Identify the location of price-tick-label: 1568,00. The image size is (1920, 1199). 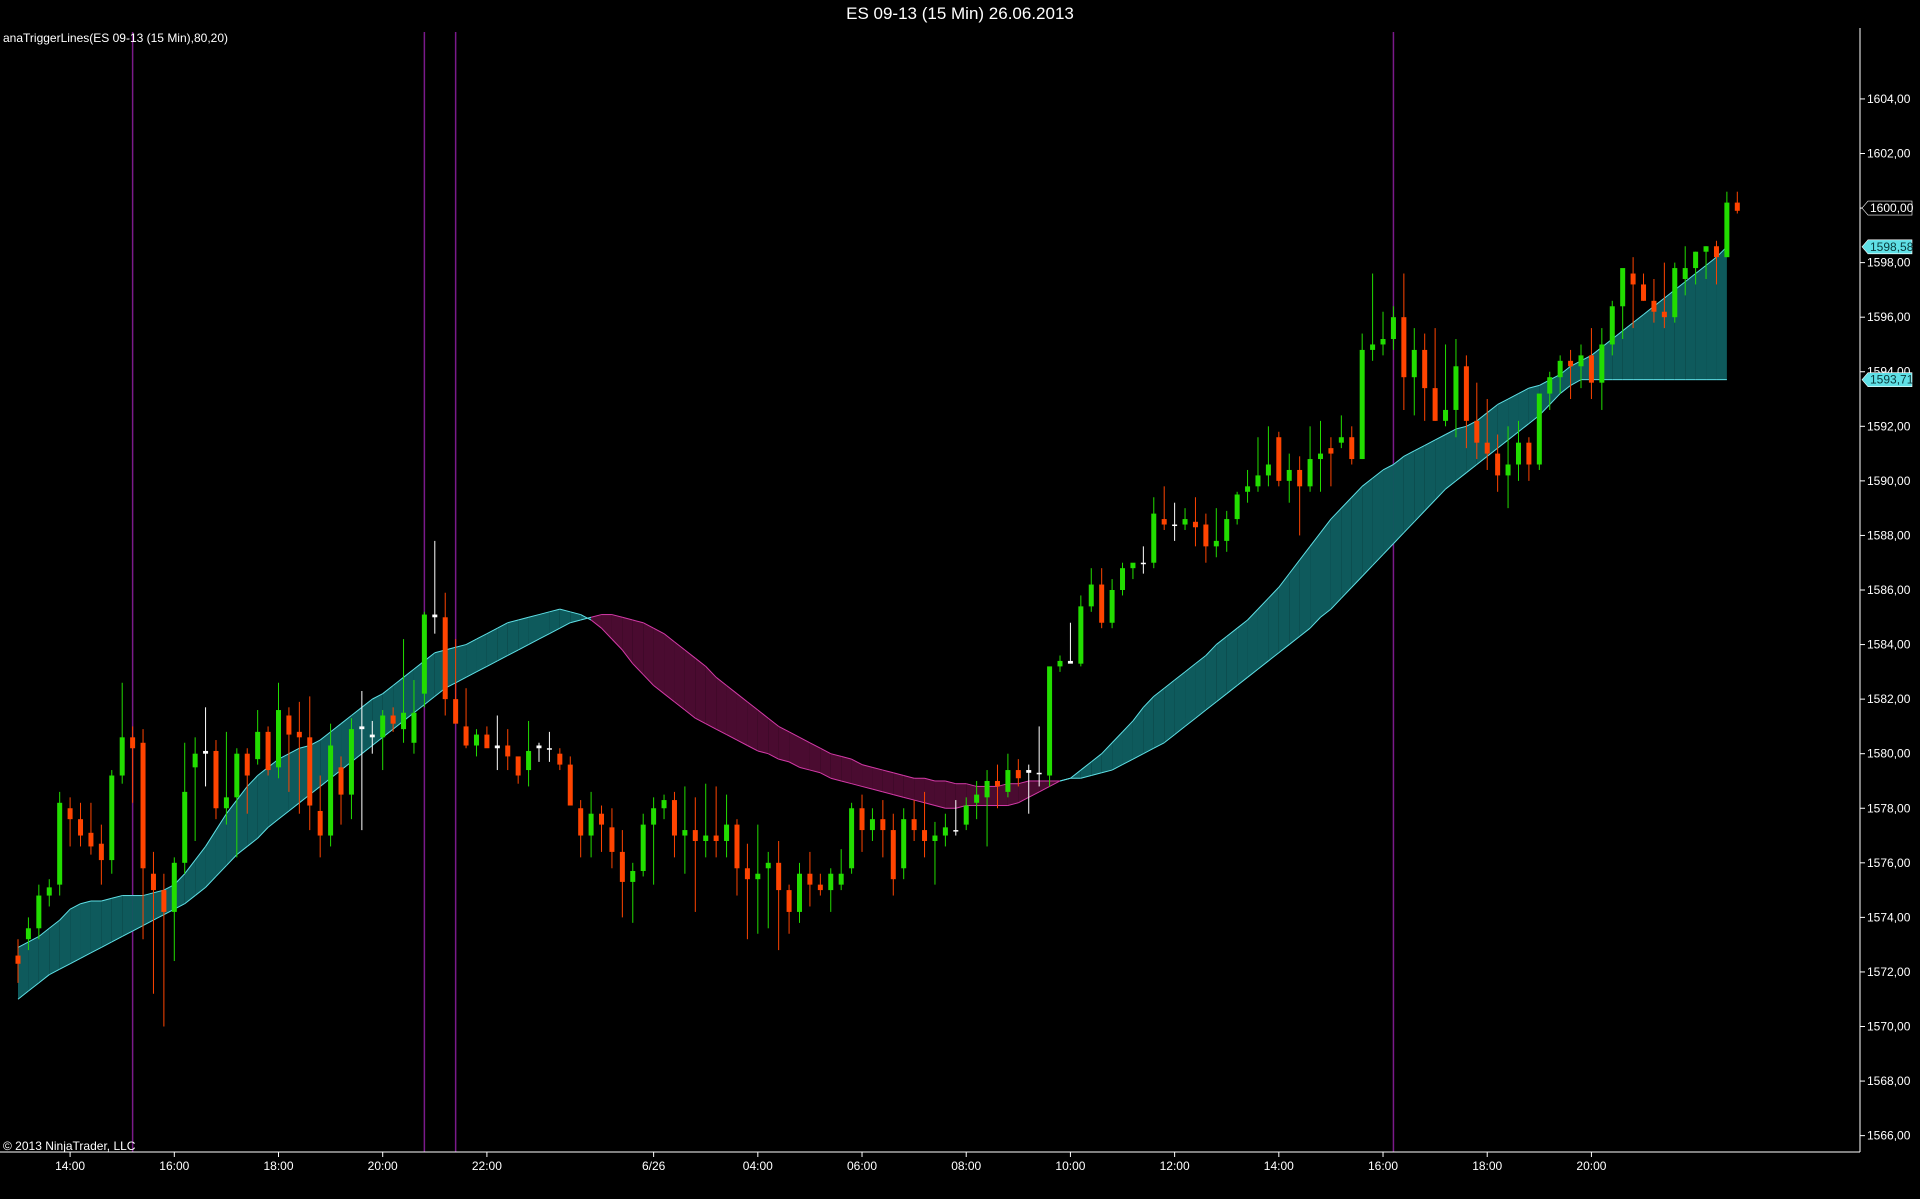
(1889, 1081).